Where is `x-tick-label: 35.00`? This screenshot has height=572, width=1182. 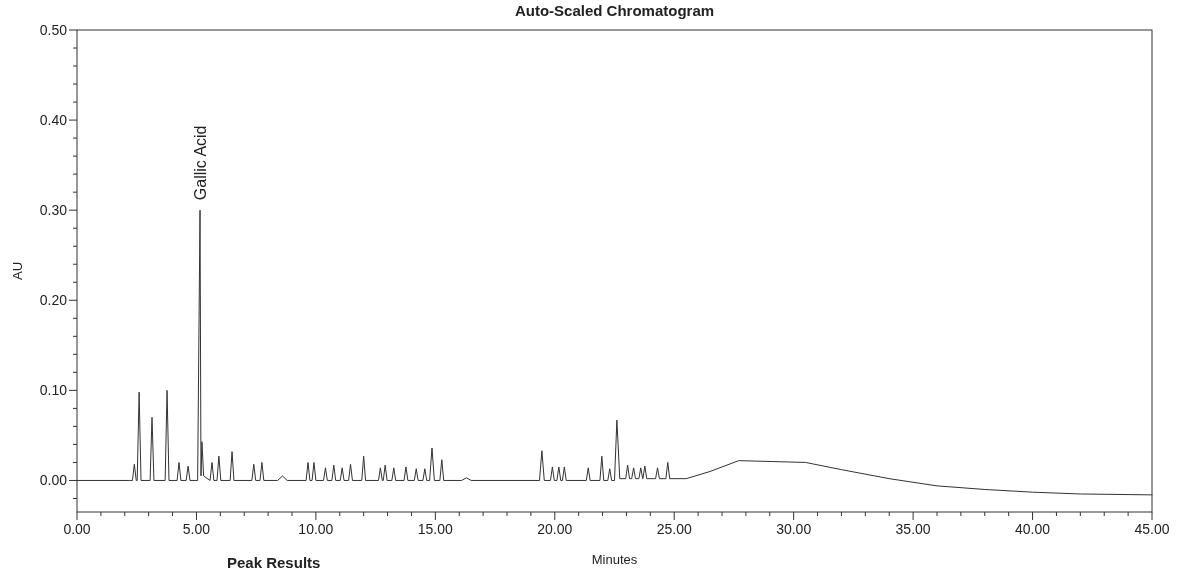 x-tick-label: 35.00 is located at coordinates (913, 529).